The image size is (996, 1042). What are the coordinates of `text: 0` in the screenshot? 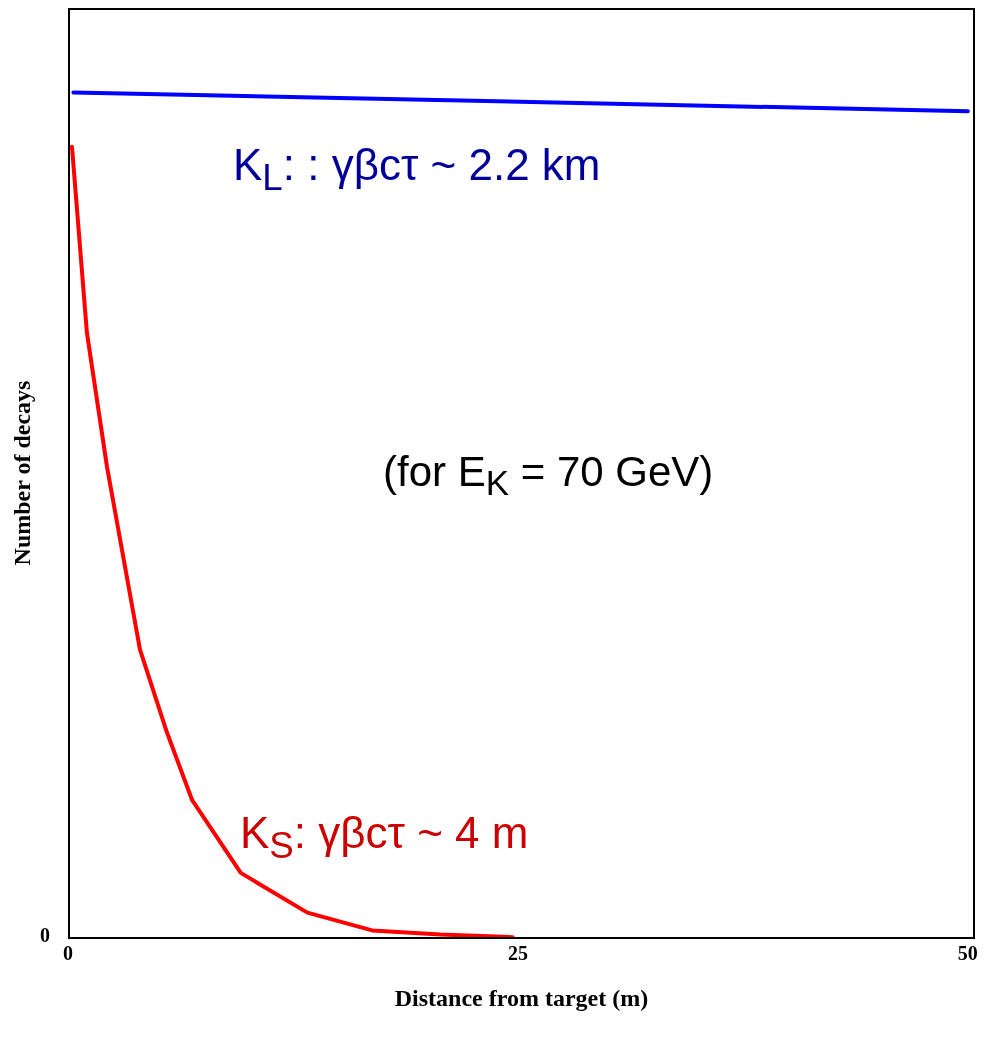 It's located at (45, 935).